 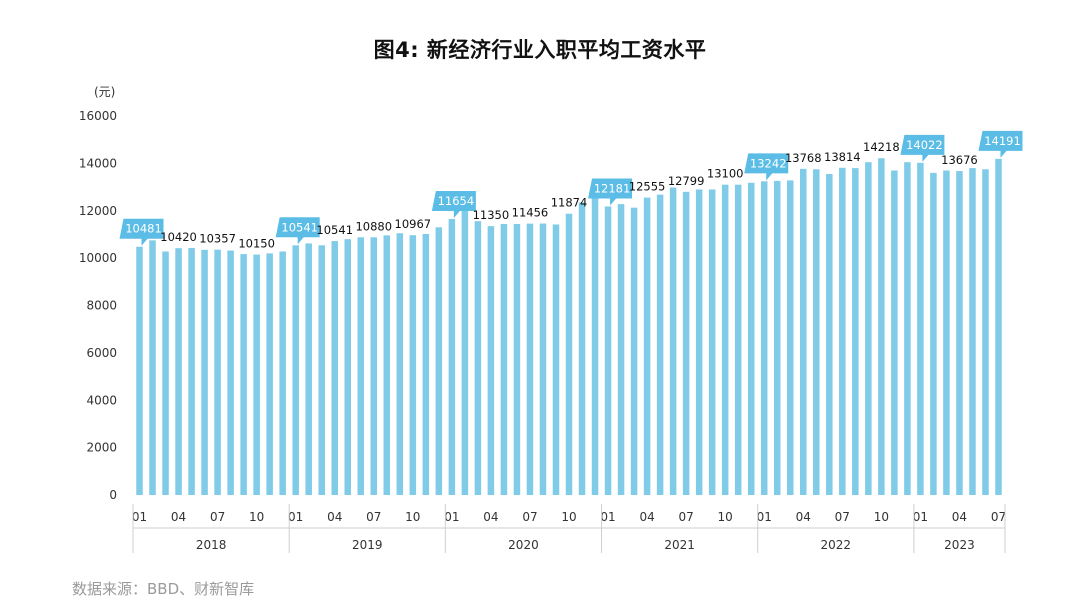 I want to click on y-axis: 0 2000 4000 6000 8000 10000 12000 14000 16000, so click(x=98, y=305).